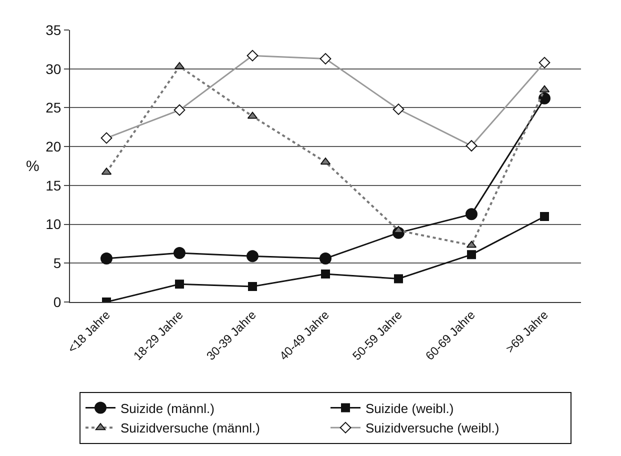 Image resolution: width=621 pixels, height=456 pixels. Describe the element at coordinates (54, 185) in the screenshot. I see `y-tick-label: 15` at that location.